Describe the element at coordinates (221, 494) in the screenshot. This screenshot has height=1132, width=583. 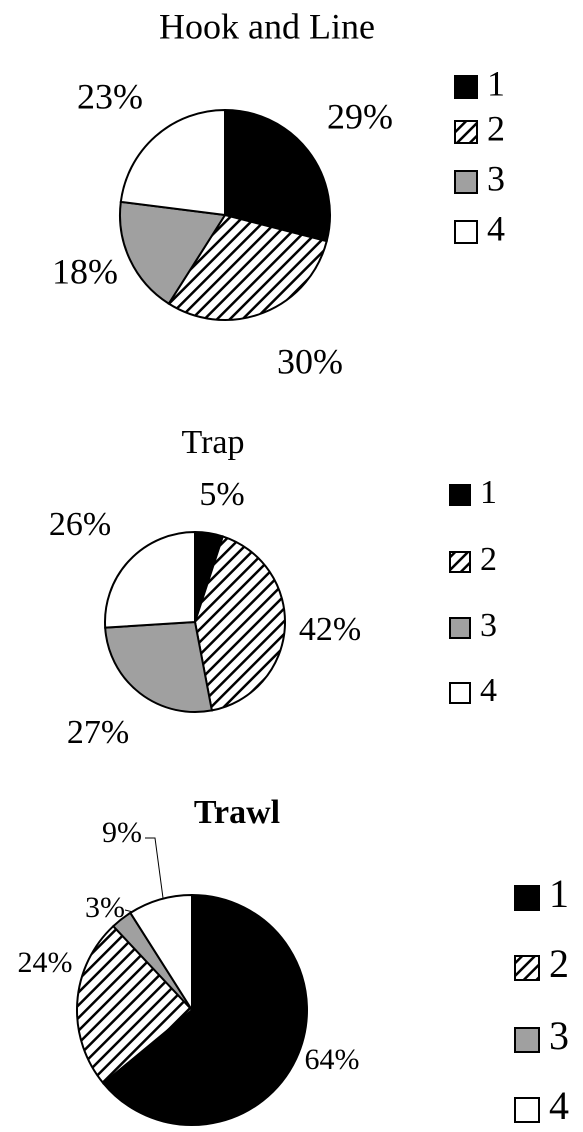
I see `slice-label: 5%` at that location.